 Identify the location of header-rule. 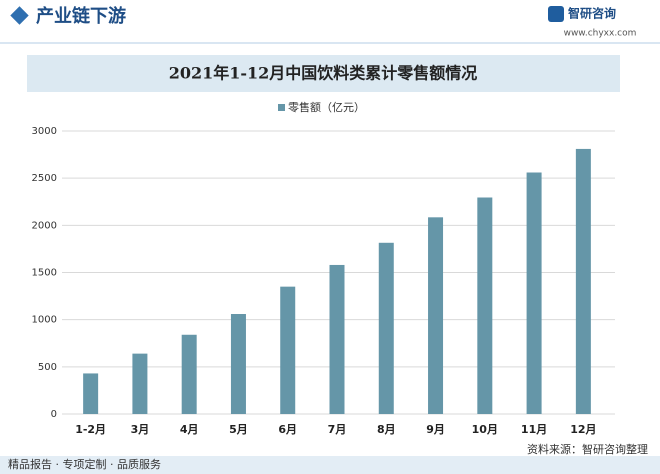
(330, 43).